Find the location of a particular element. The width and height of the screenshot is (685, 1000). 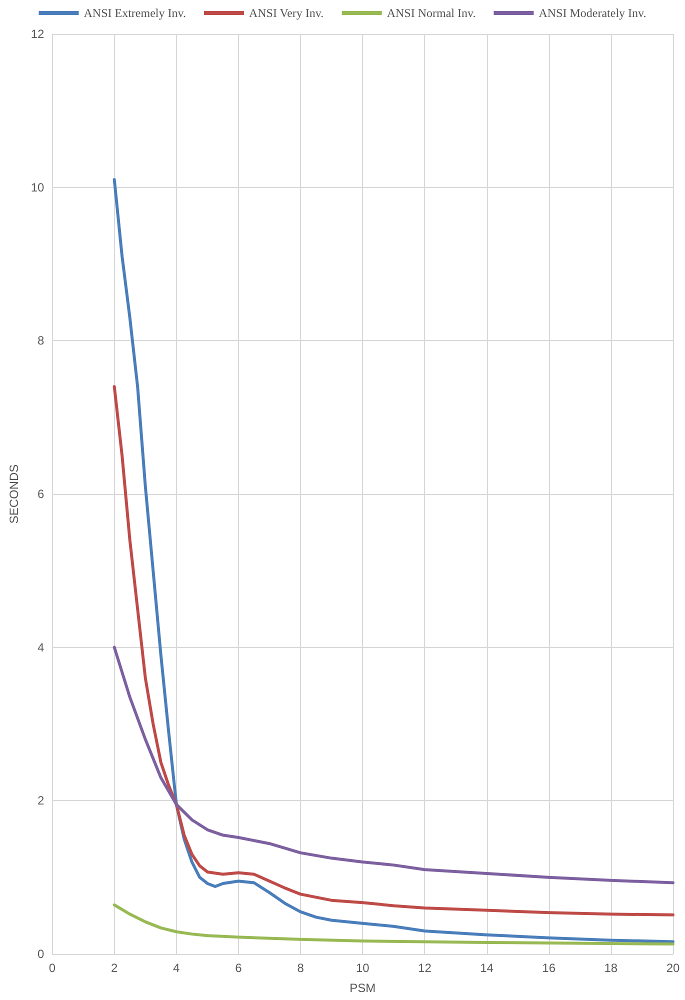

y-tick-label: 12 is located at coordinates (37, 34).